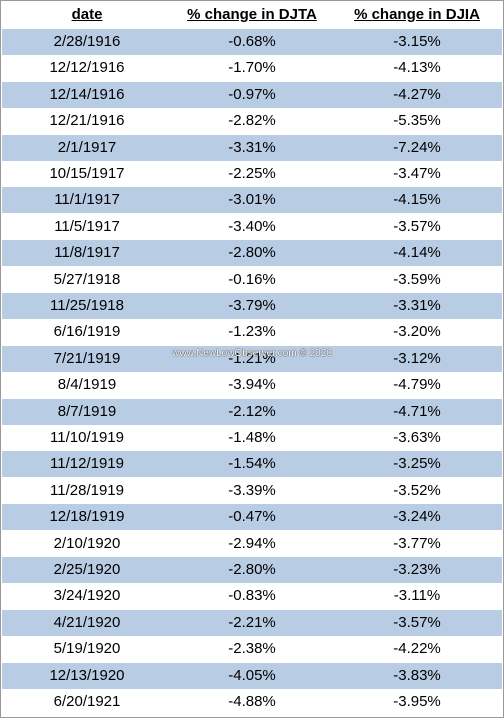 This screenshot has width=504, height=718. I want to click on table-cell: -2.82%, so click(252, 121).